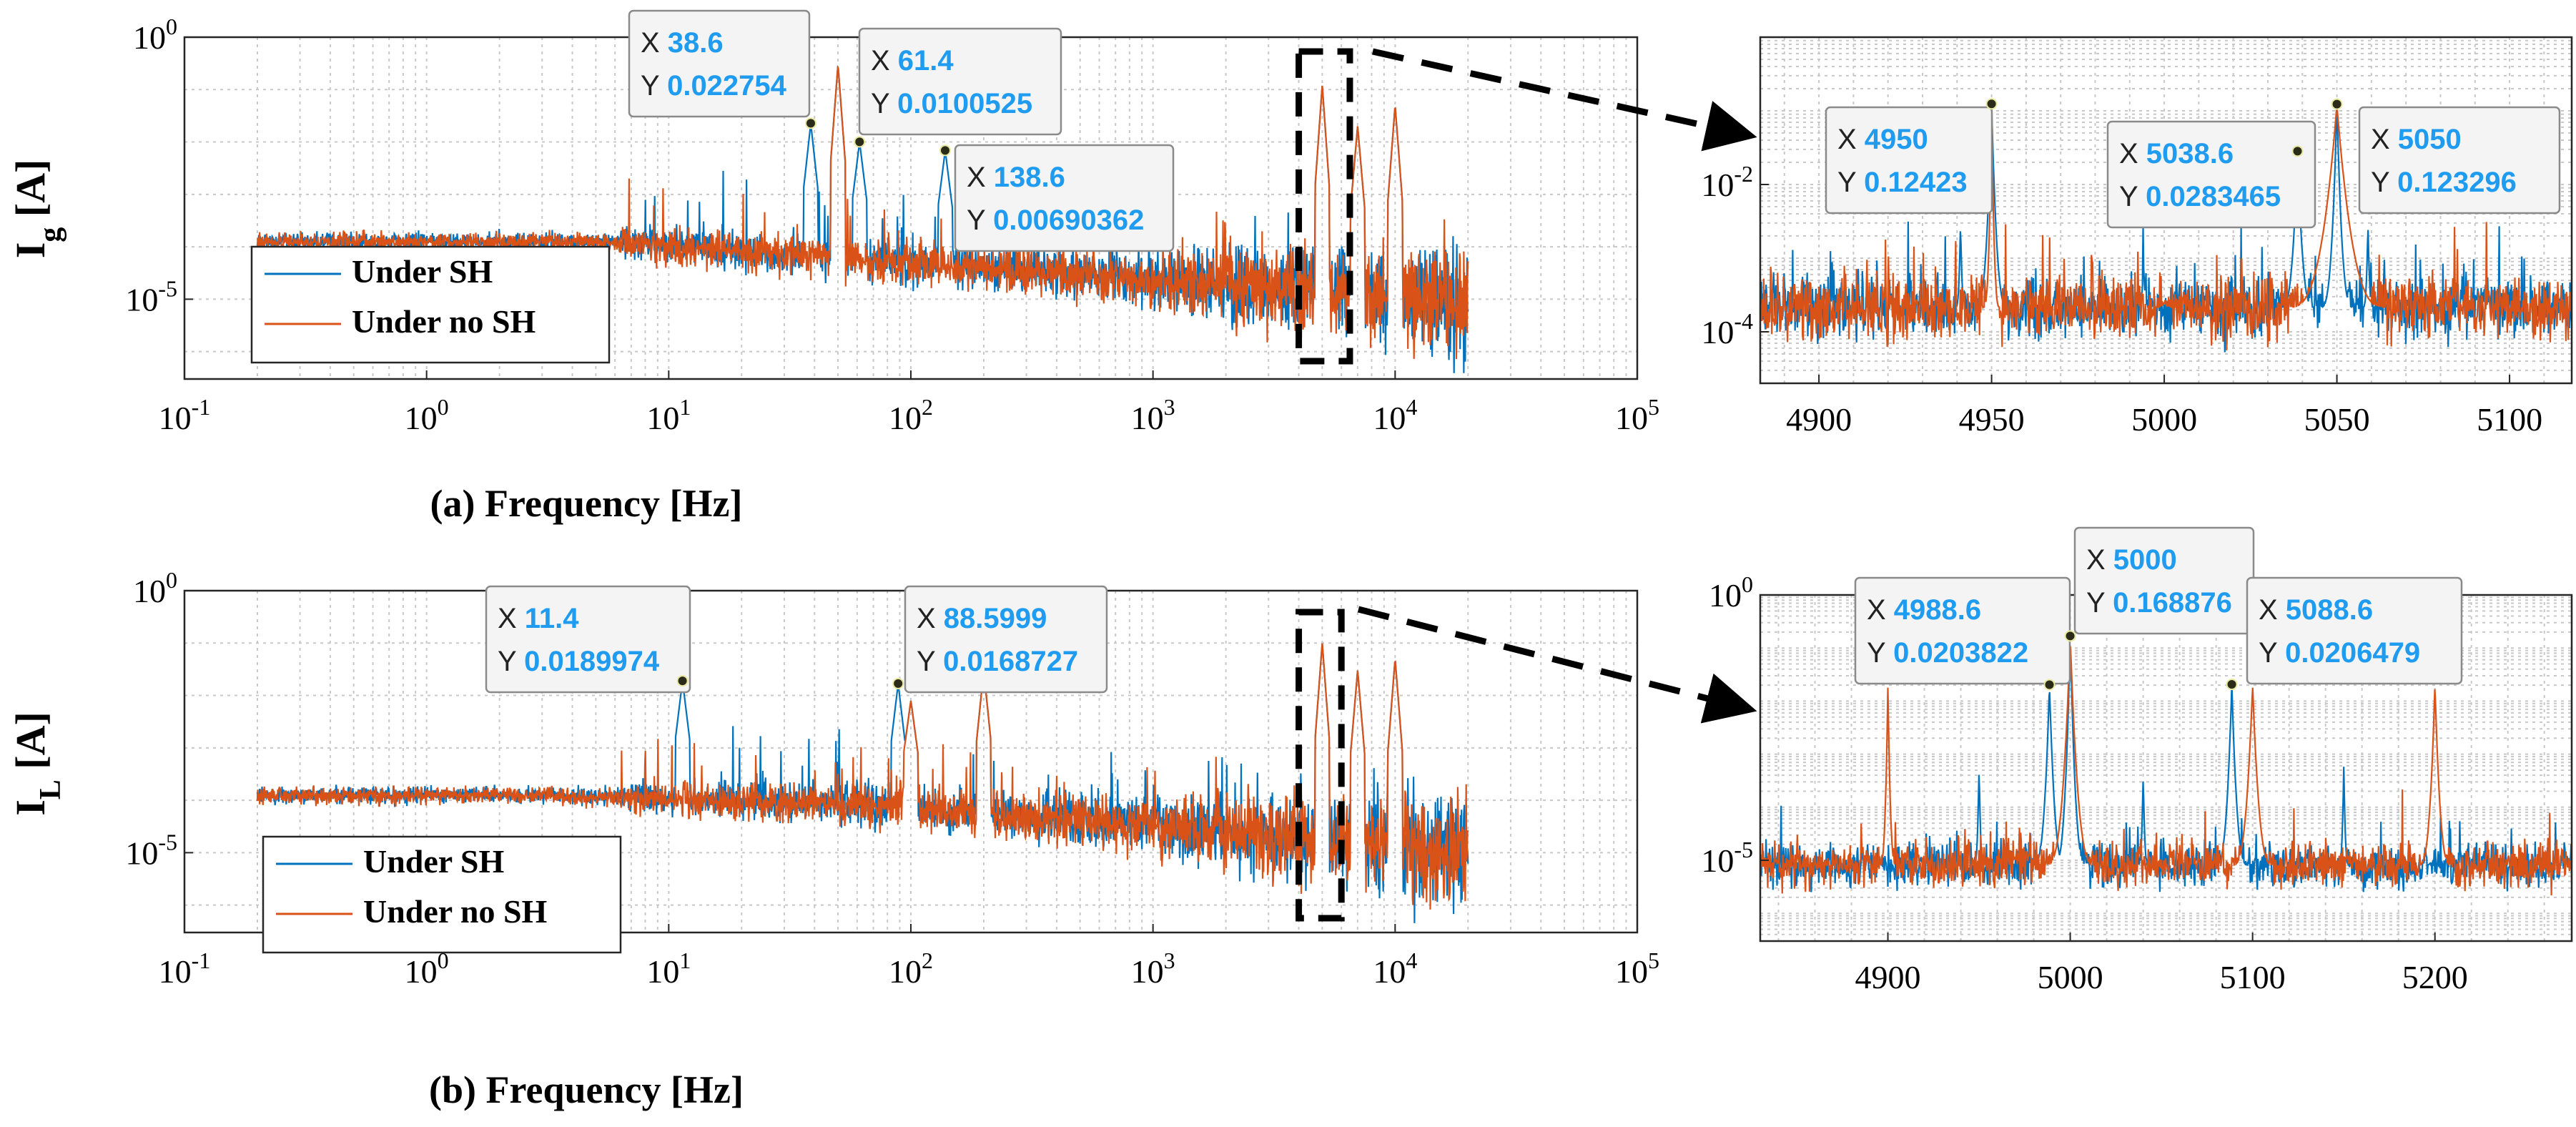 This screenshot has height=1127, width=2576. What do you see at coordinates (1916, 182) in the screenshot?
I see `datatip-y-value: 0.12423` at bounding box center [1916, 182].